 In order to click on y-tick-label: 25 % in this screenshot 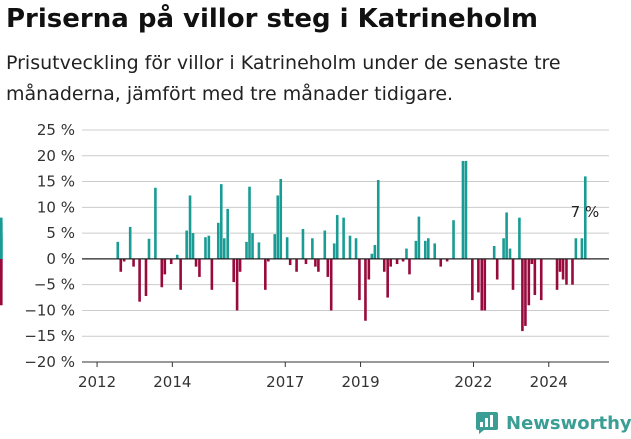, I will do `click(56, 130)`.